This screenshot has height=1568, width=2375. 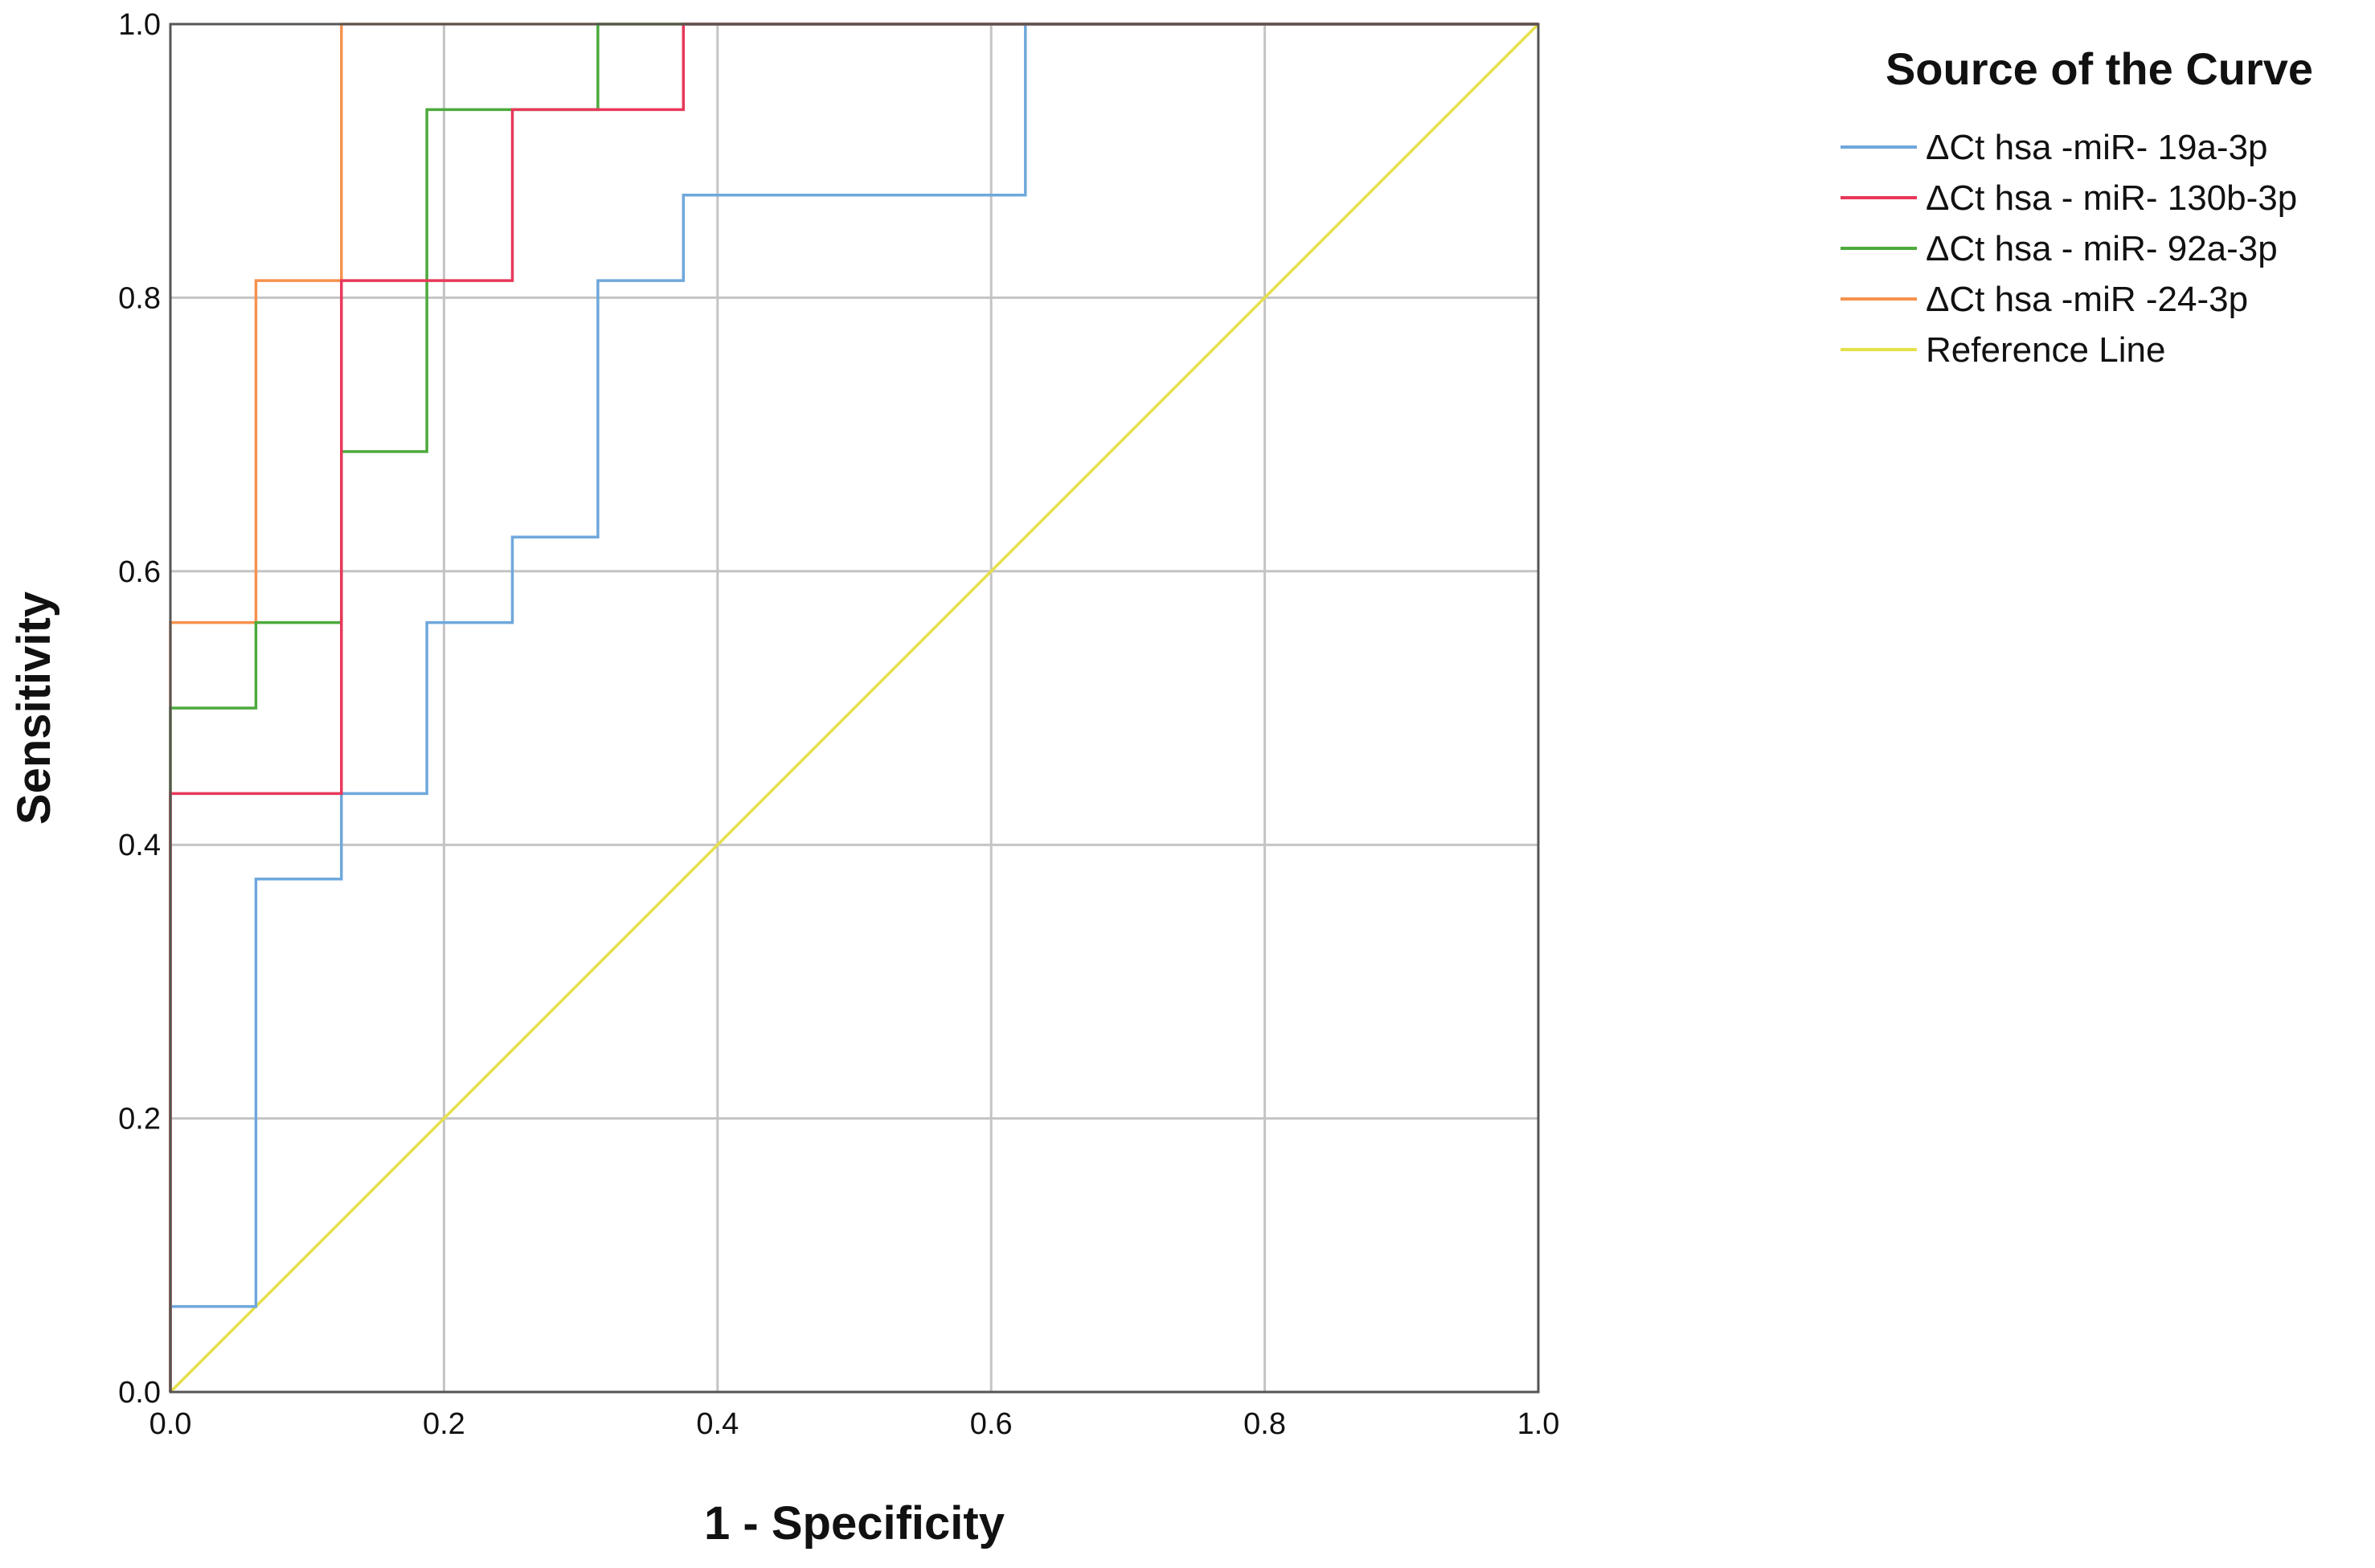 I want to click on x-tick-label-3: 0.6, so click(x=991, y=1424).